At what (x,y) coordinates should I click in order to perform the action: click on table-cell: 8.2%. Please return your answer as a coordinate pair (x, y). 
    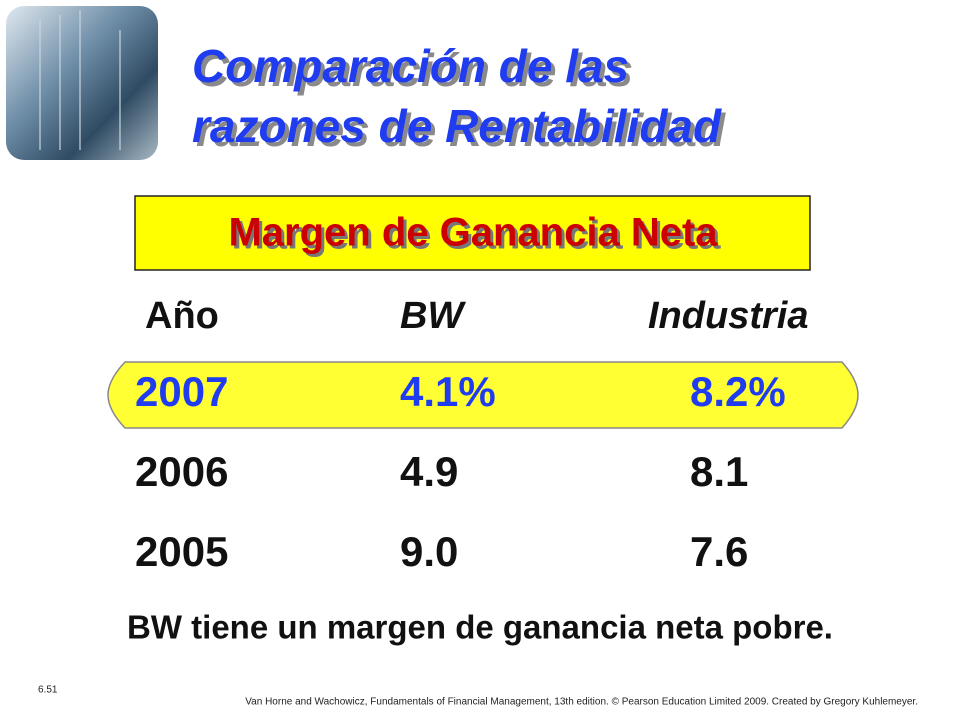
    Looking at the image, I should click on (738, 391).